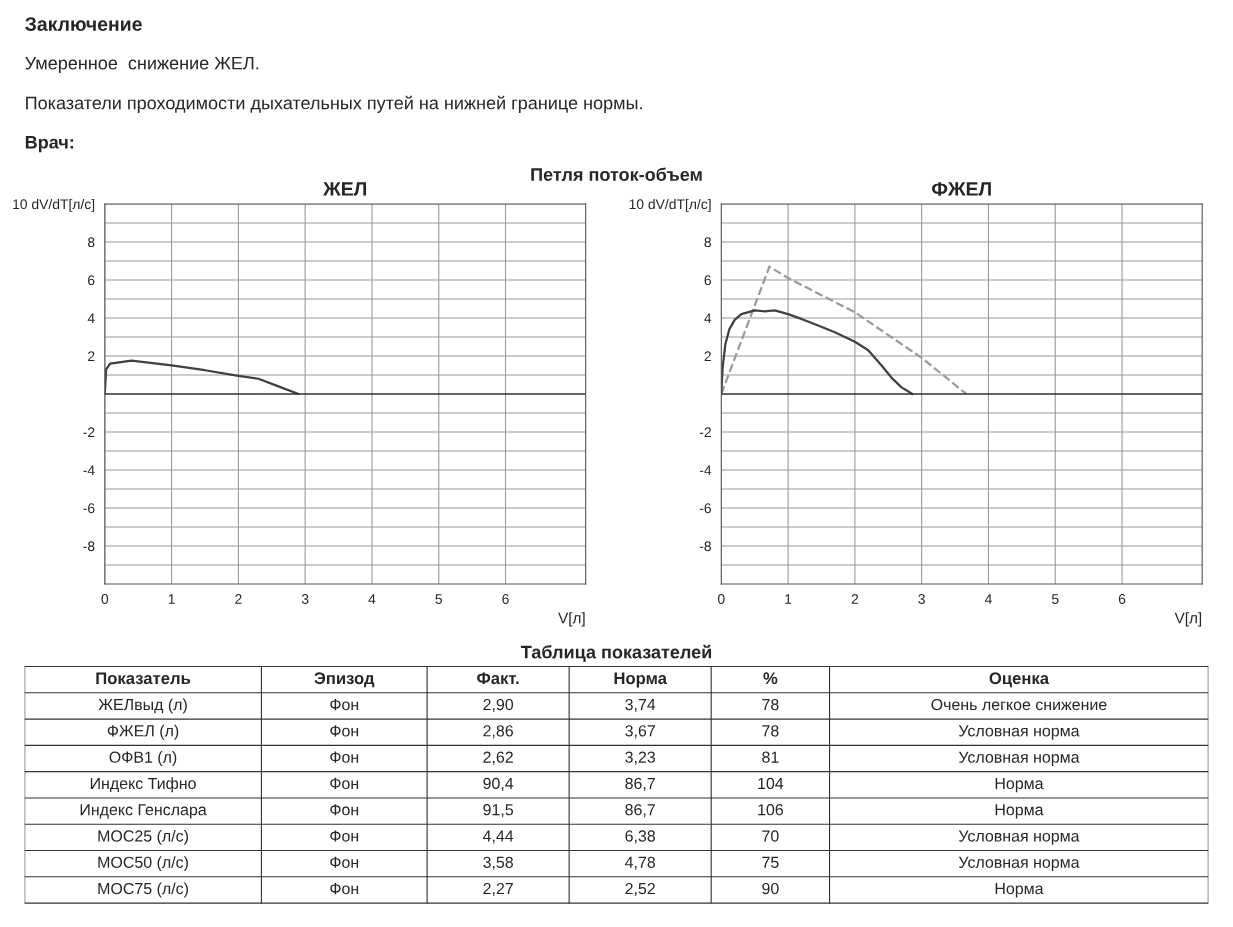 This screenshot has height=927, width=1233. Describe the element at coordinates (142, 706) in the screenshot. I see `text: ЖЕЛвыд (л)` at that location.